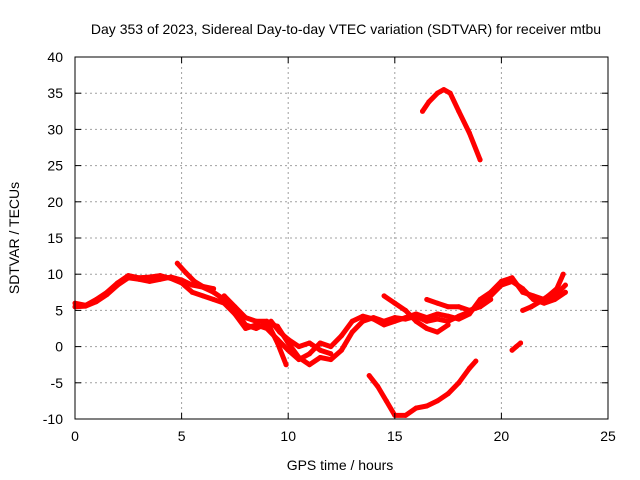 The width and height of the screenshot is (640, 480). What do you see at coordinates (55, 166) in the screenshot?
I see `y-tick-label: 25` at bounding box center [55, 166].